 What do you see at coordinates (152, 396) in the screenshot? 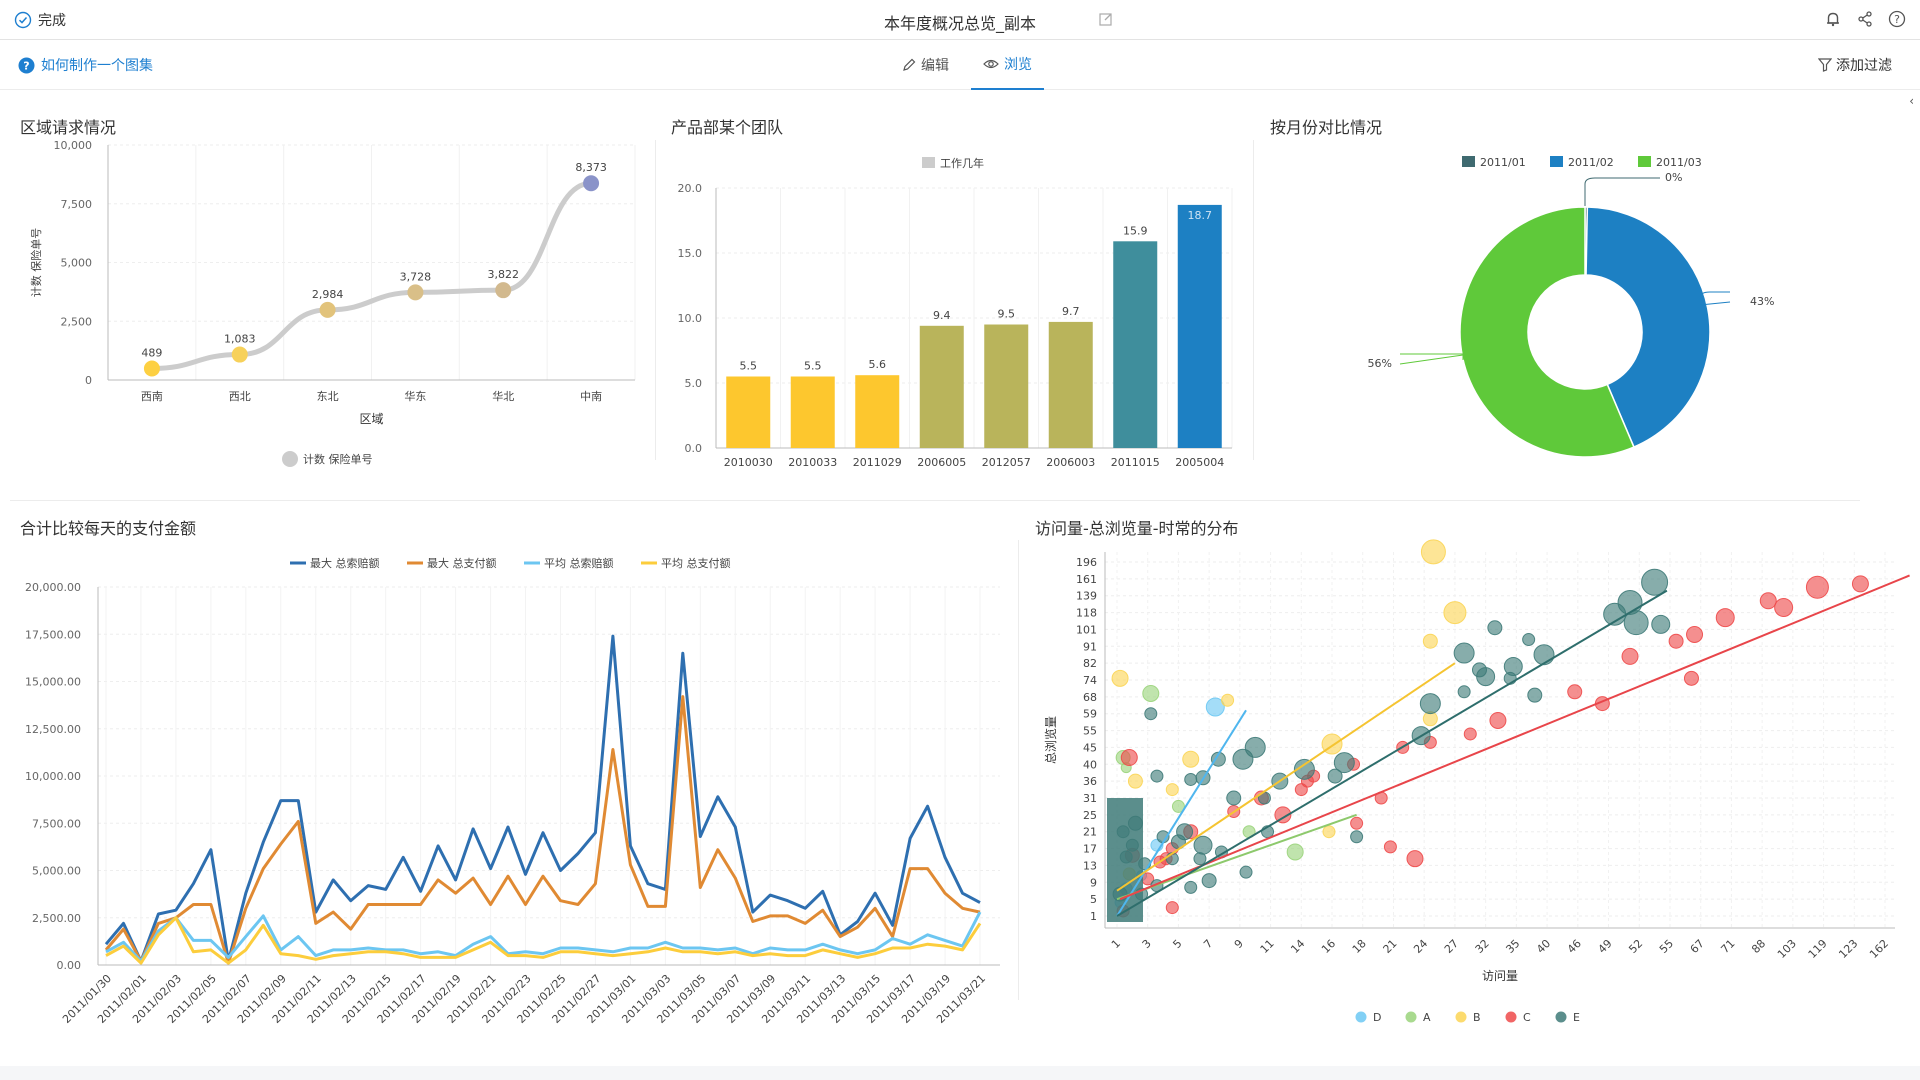
I see `x-tick-label: 西南` at bounding box center [152, 396].